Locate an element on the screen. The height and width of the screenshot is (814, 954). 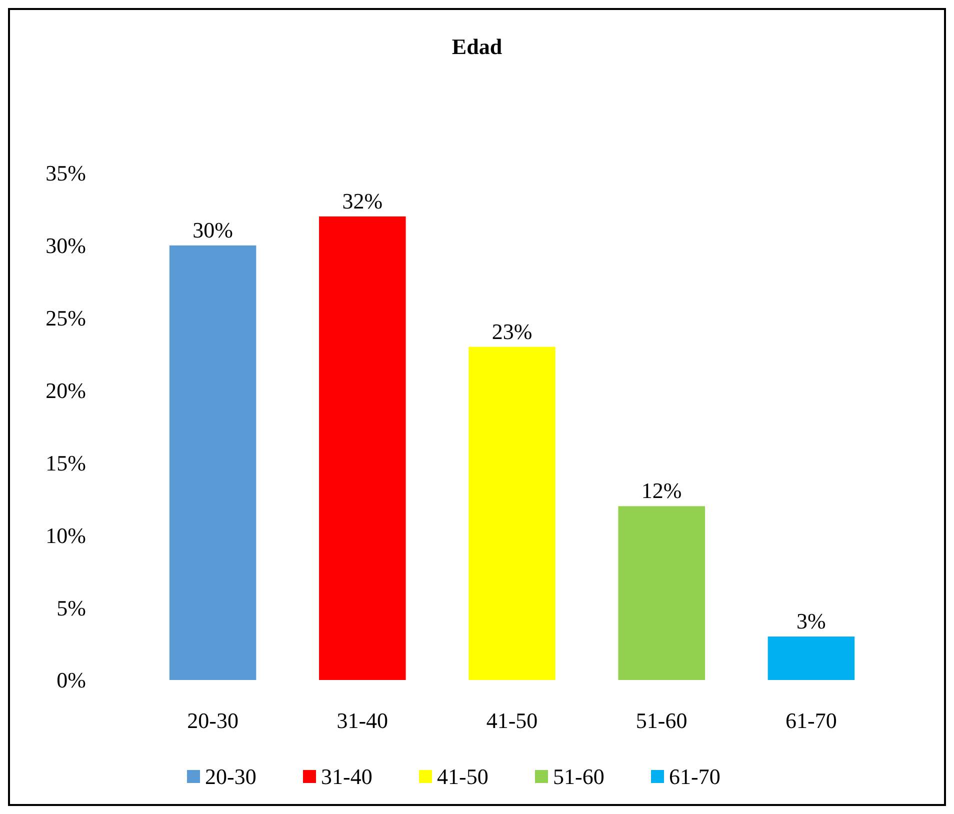
y-tick-label: 25% is located at coordinates (66, 318).